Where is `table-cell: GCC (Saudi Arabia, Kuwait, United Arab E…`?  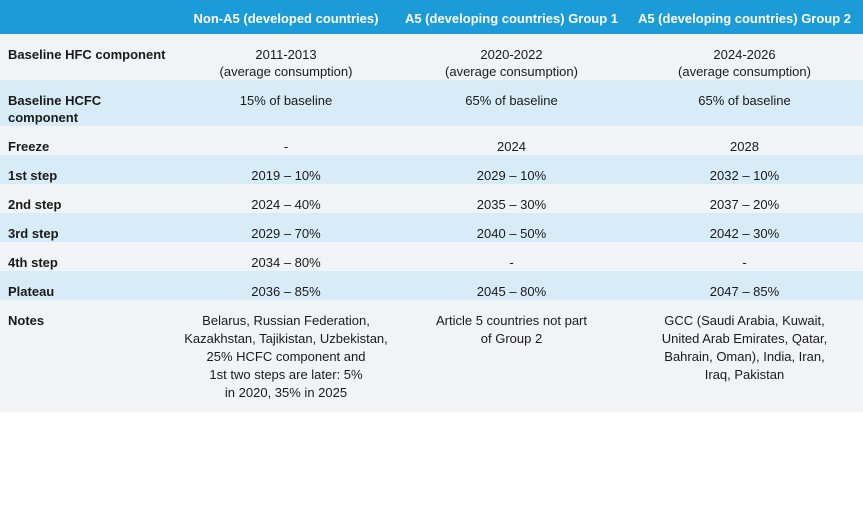 table-cell: GCC (Saudi Arabia, Kuwait, United Arab E… is located at coordinates (744, 356).